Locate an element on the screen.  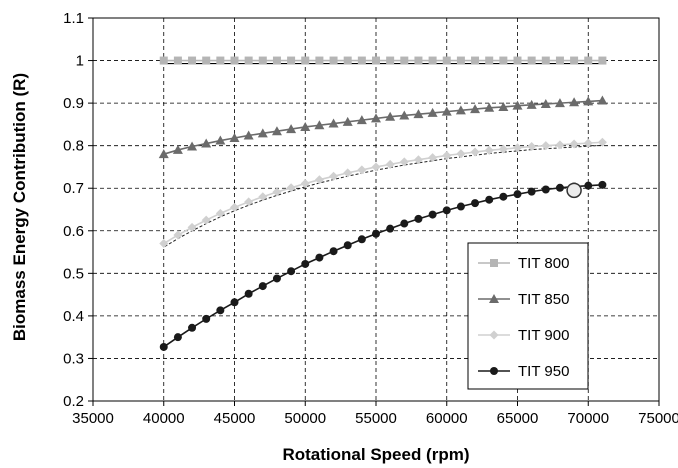
legend-item: TIT 900 is located at coordinates (523, 335).